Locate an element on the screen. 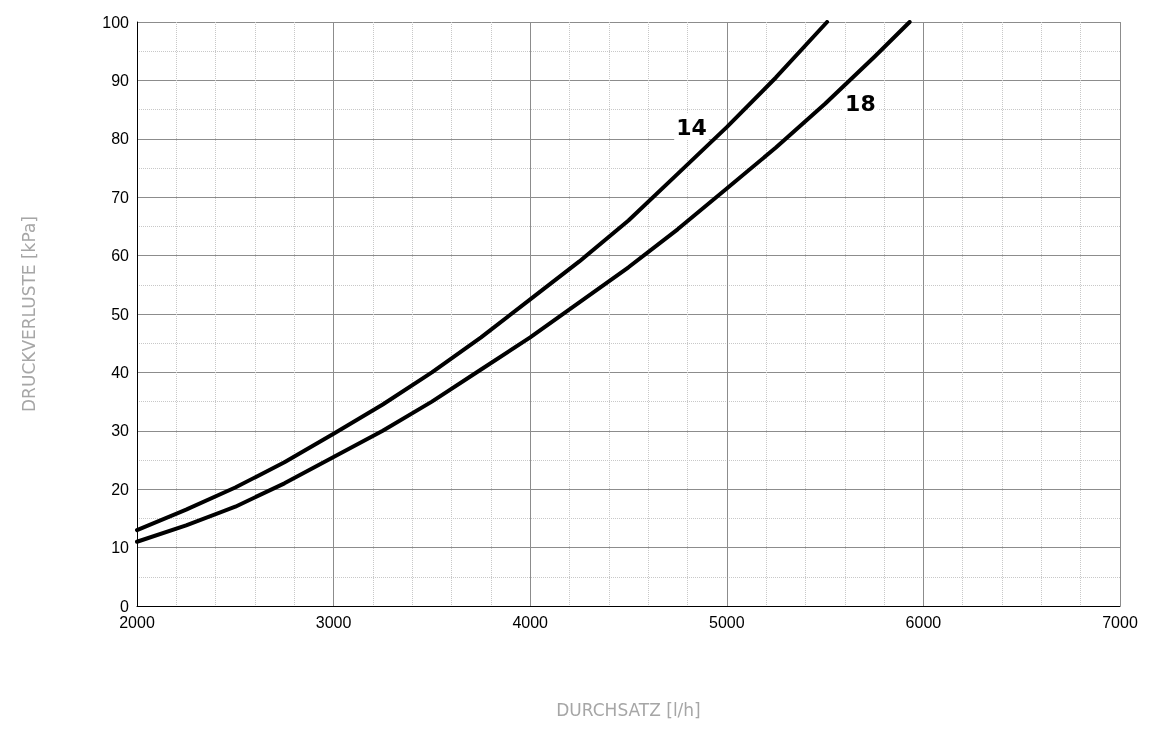 The image size is (1153, 742). y-tick-label: 100 is located at coordinates (116, 22).